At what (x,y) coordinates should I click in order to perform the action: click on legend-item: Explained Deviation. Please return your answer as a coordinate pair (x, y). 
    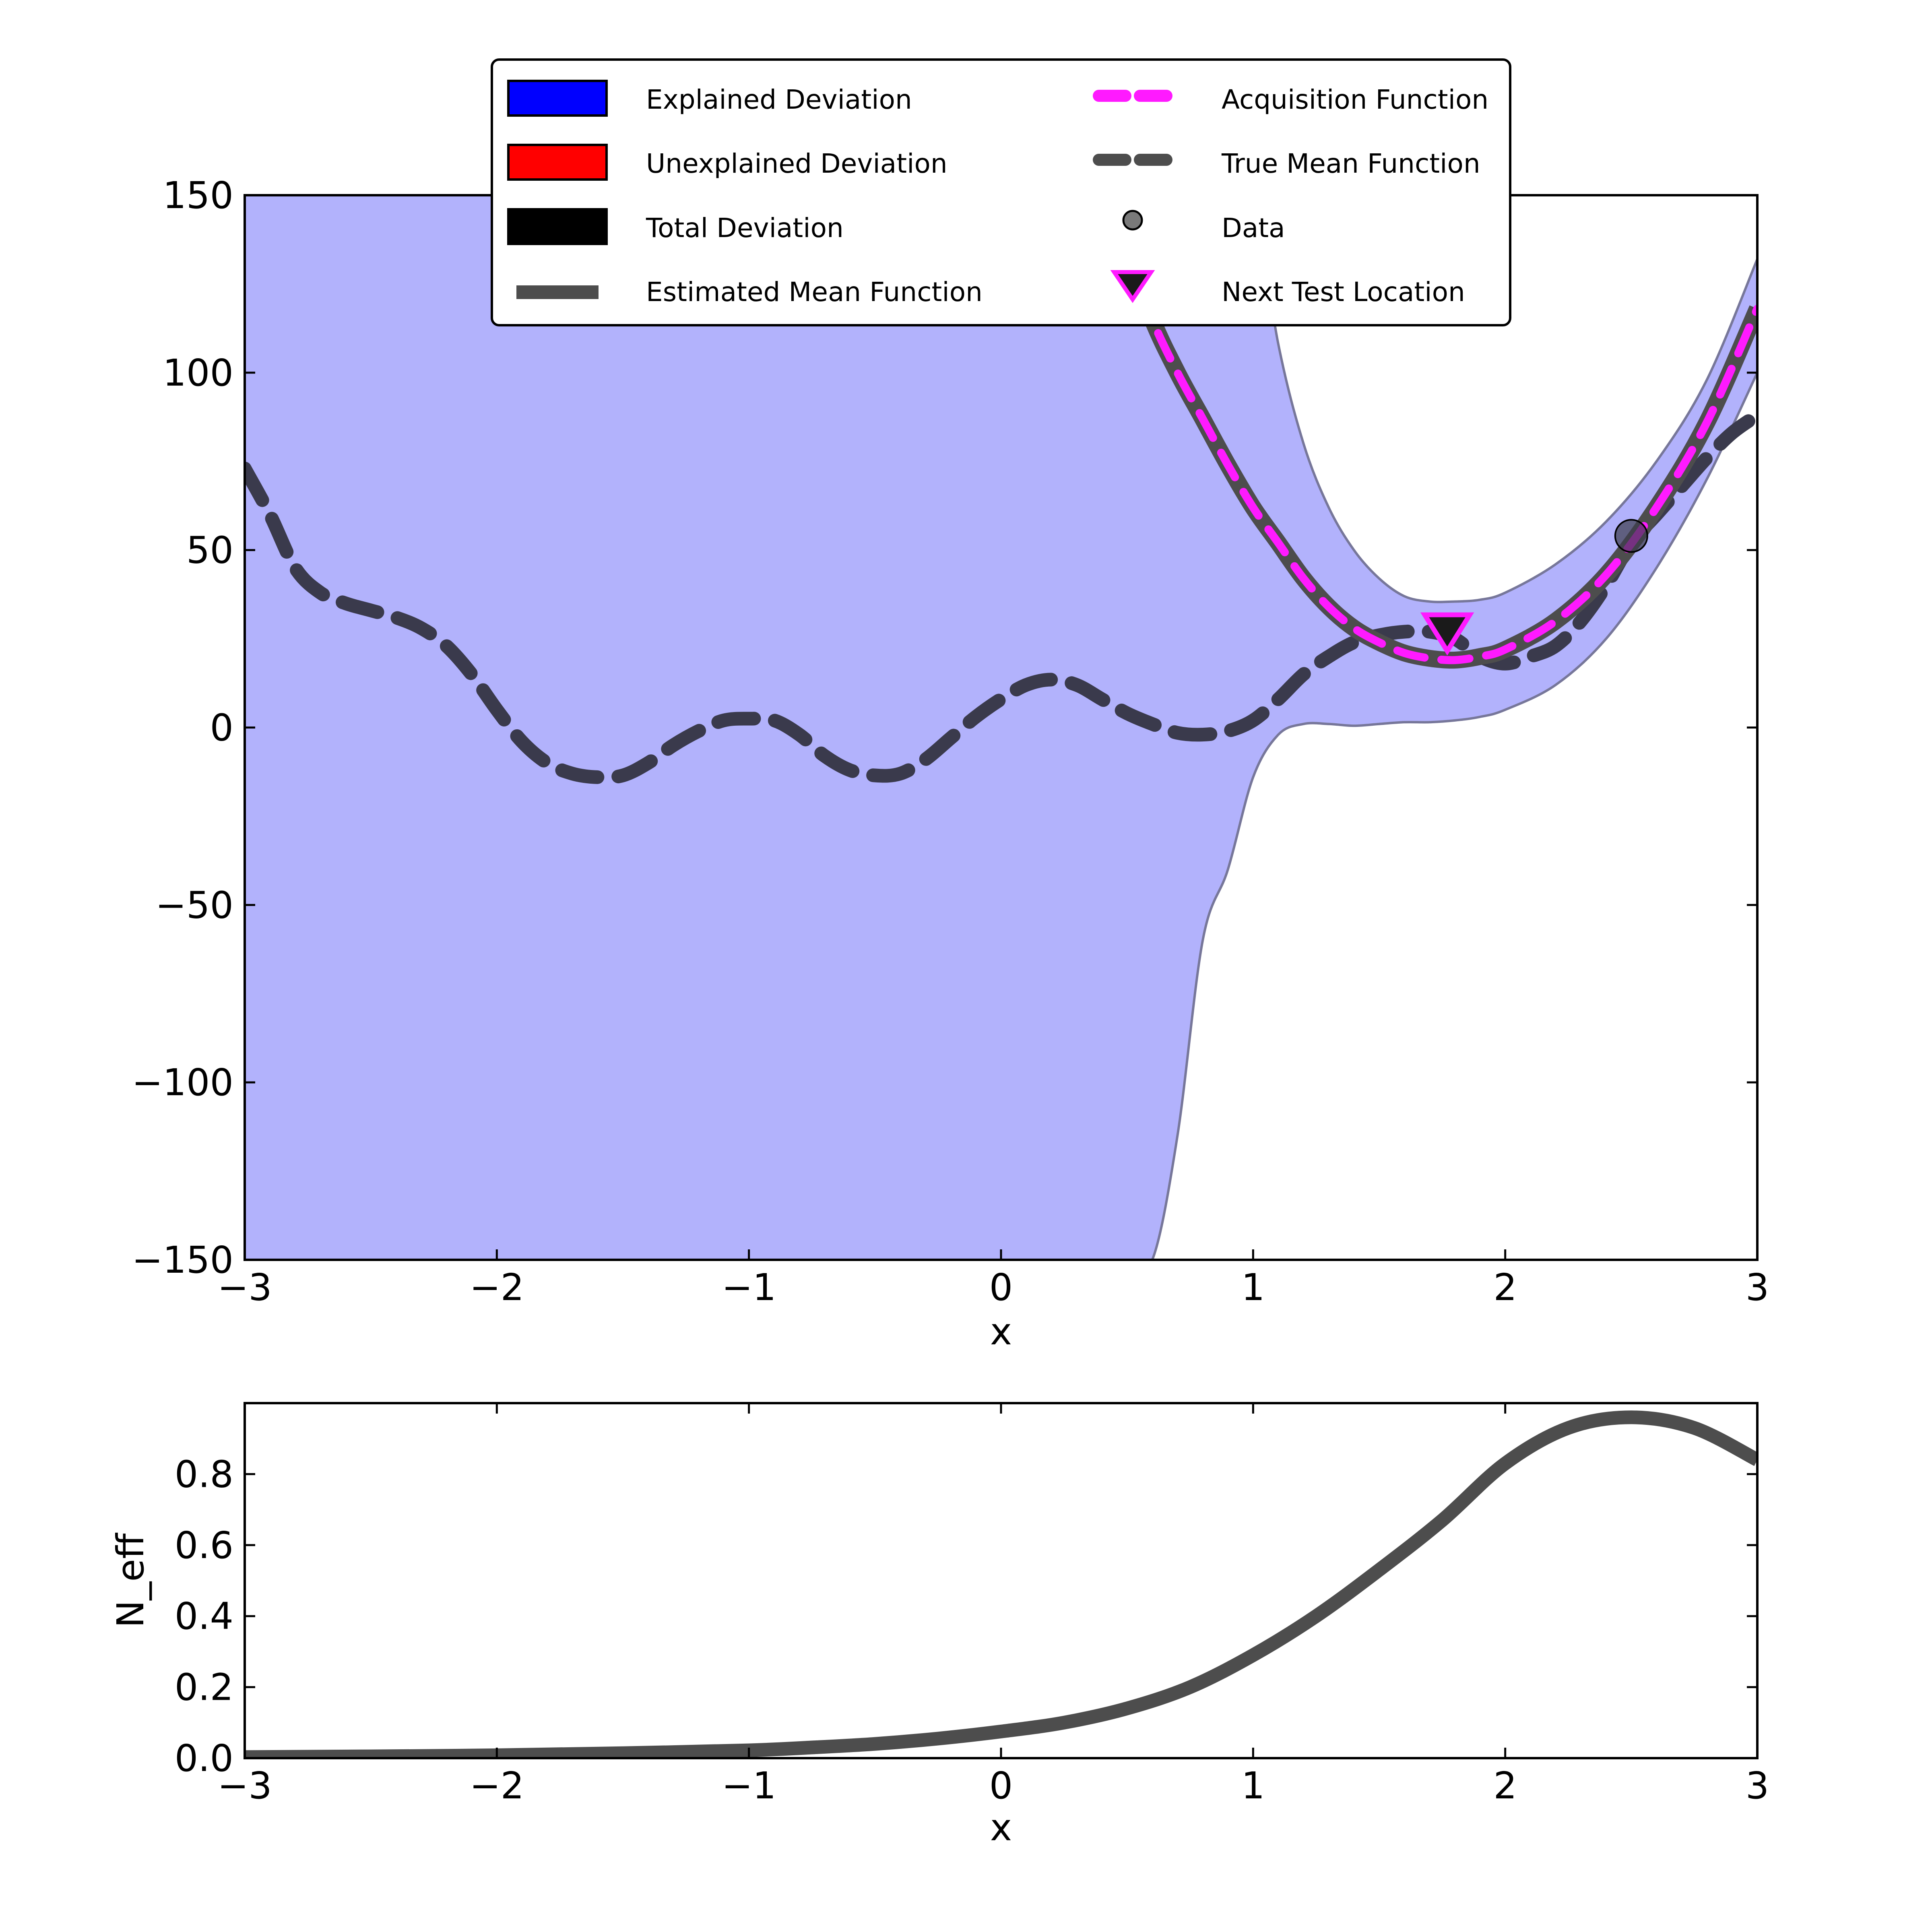
    Looking at the image, I should click on (709, 98).